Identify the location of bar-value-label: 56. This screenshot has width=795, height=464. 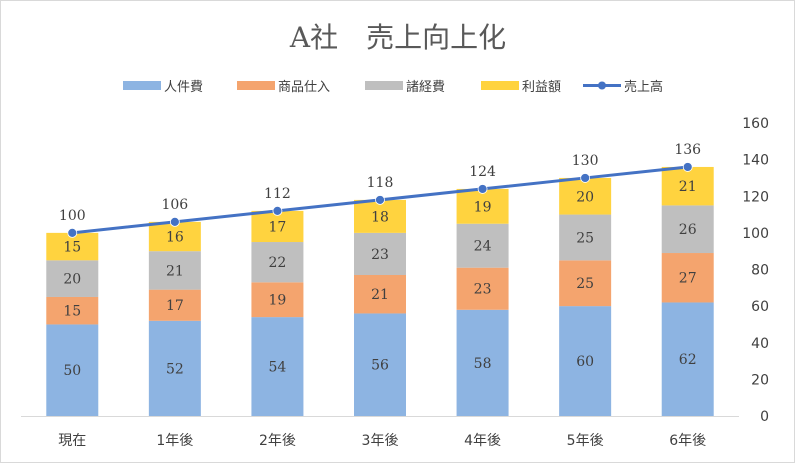
(380, 366).